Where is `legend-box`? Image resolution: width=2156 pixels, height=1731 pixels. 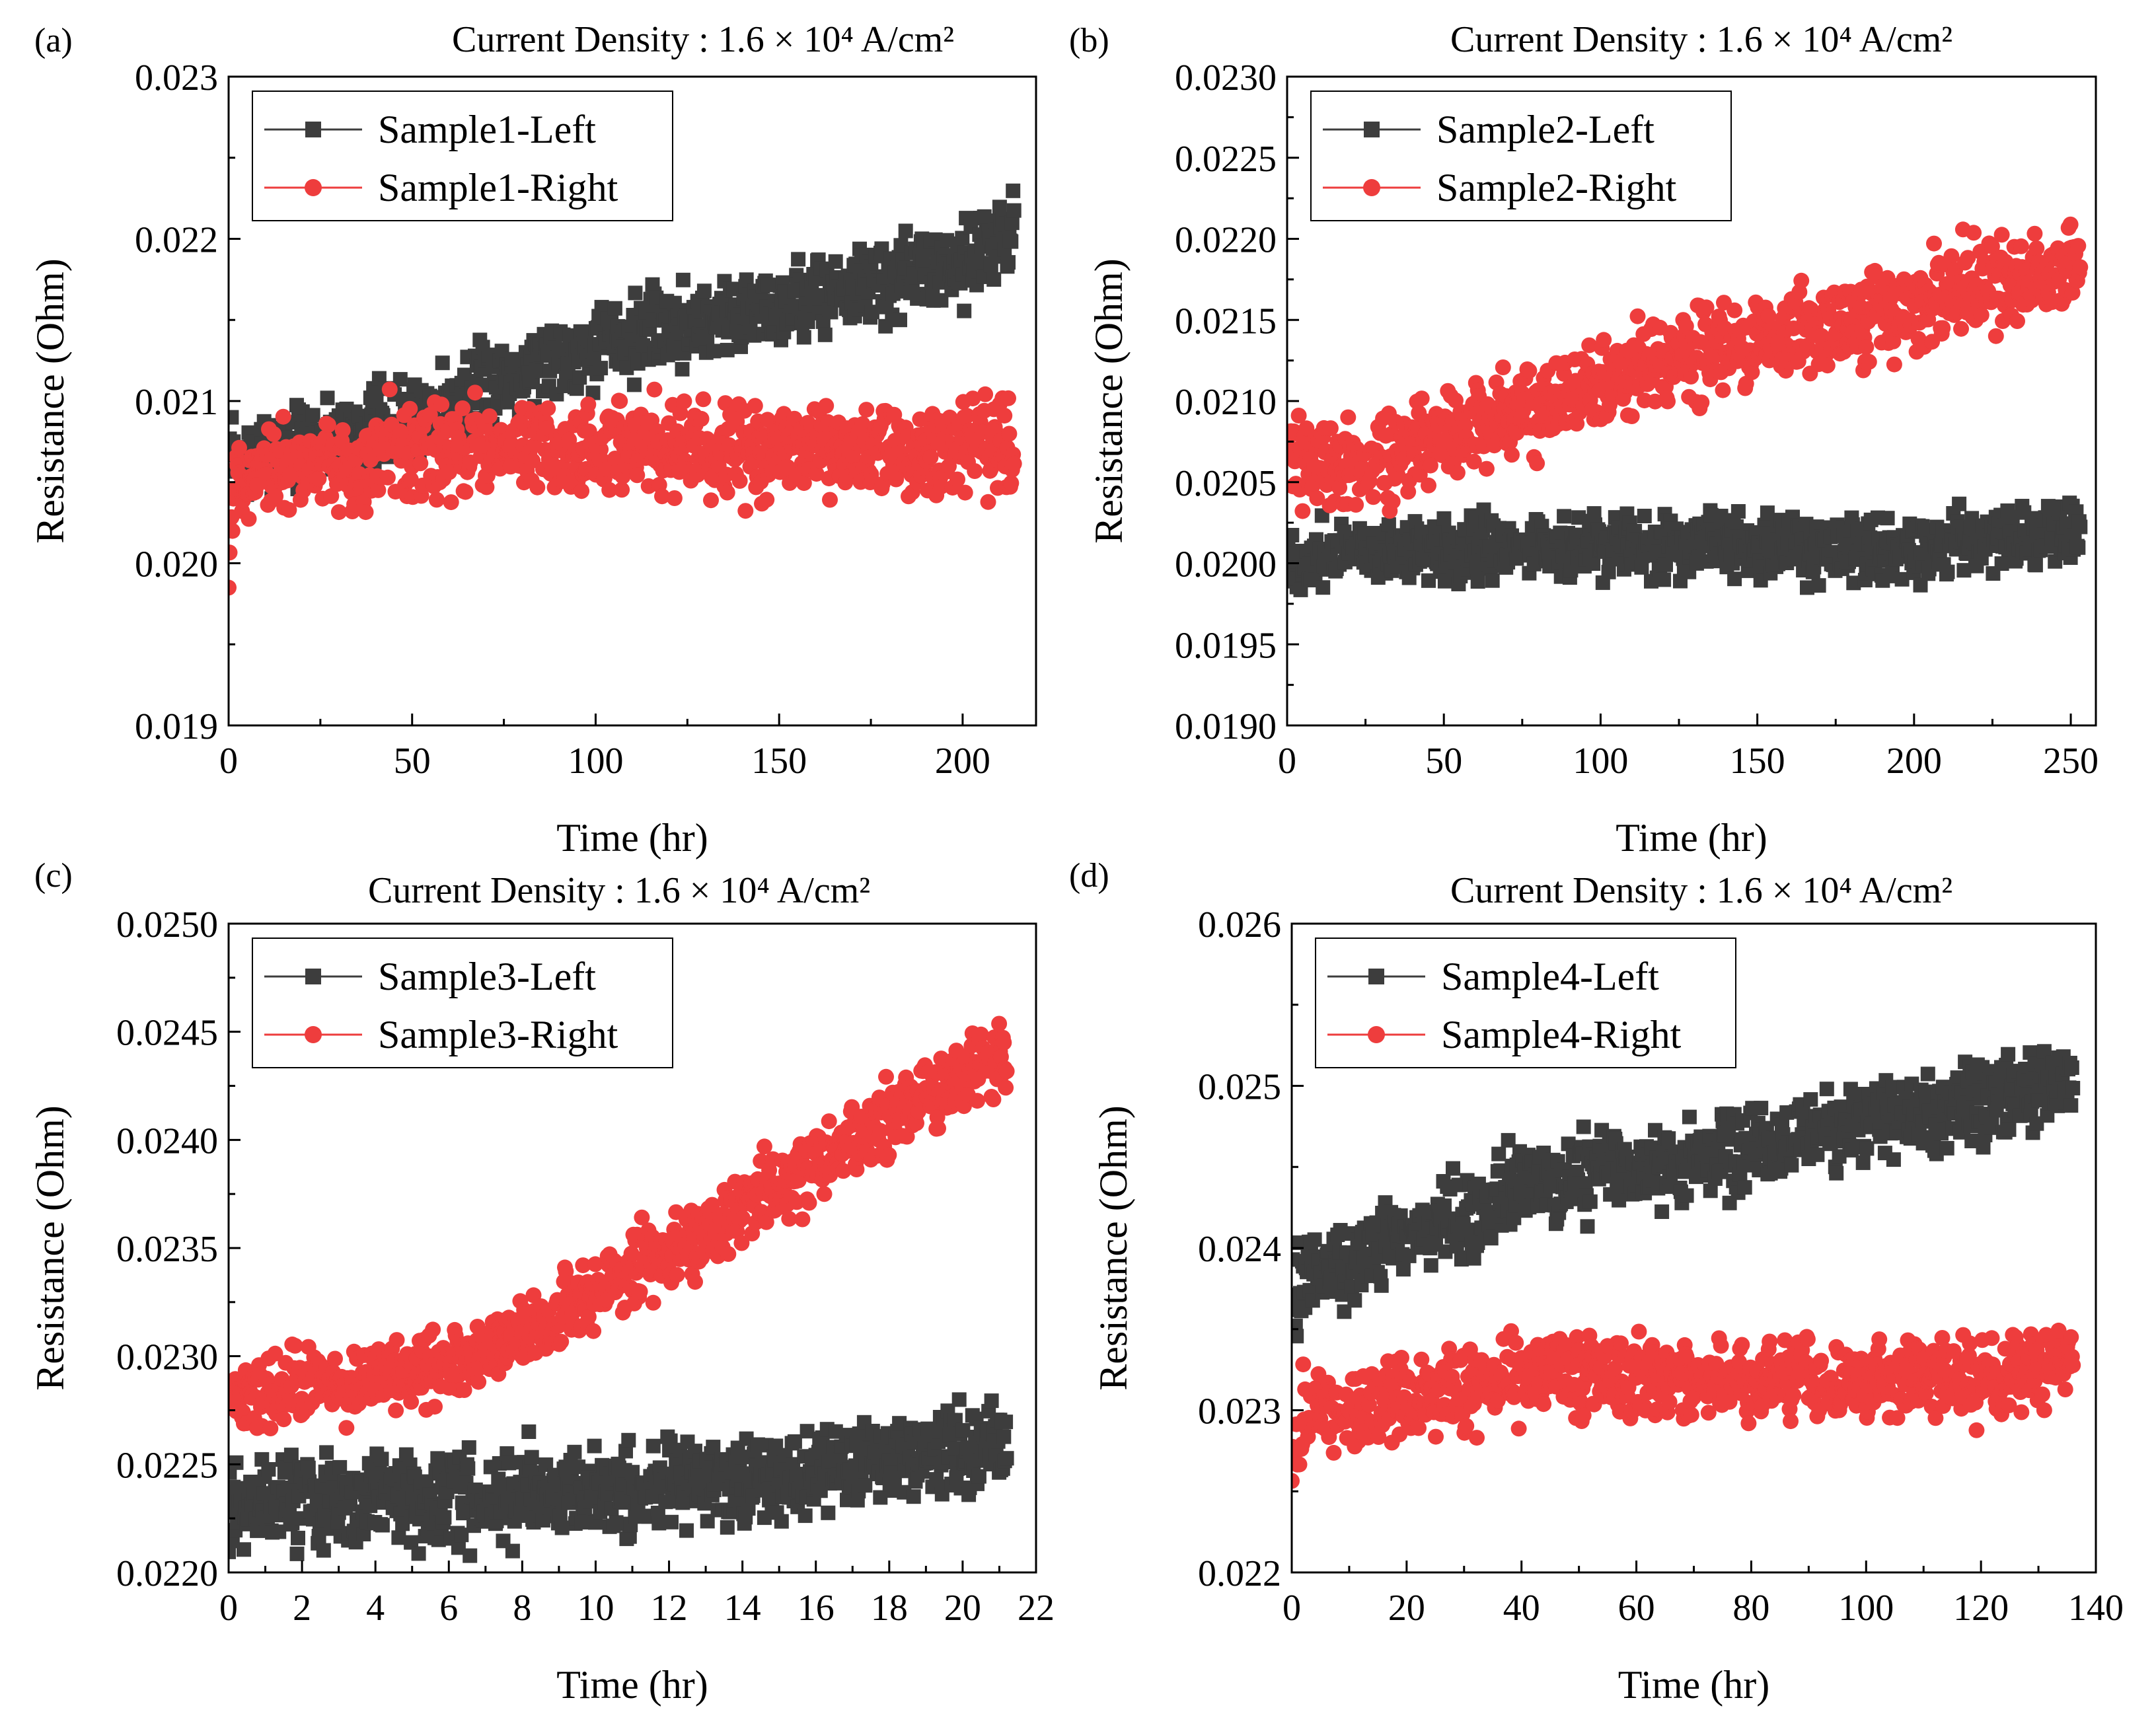 legend-box is located at coordinates (462, 156).